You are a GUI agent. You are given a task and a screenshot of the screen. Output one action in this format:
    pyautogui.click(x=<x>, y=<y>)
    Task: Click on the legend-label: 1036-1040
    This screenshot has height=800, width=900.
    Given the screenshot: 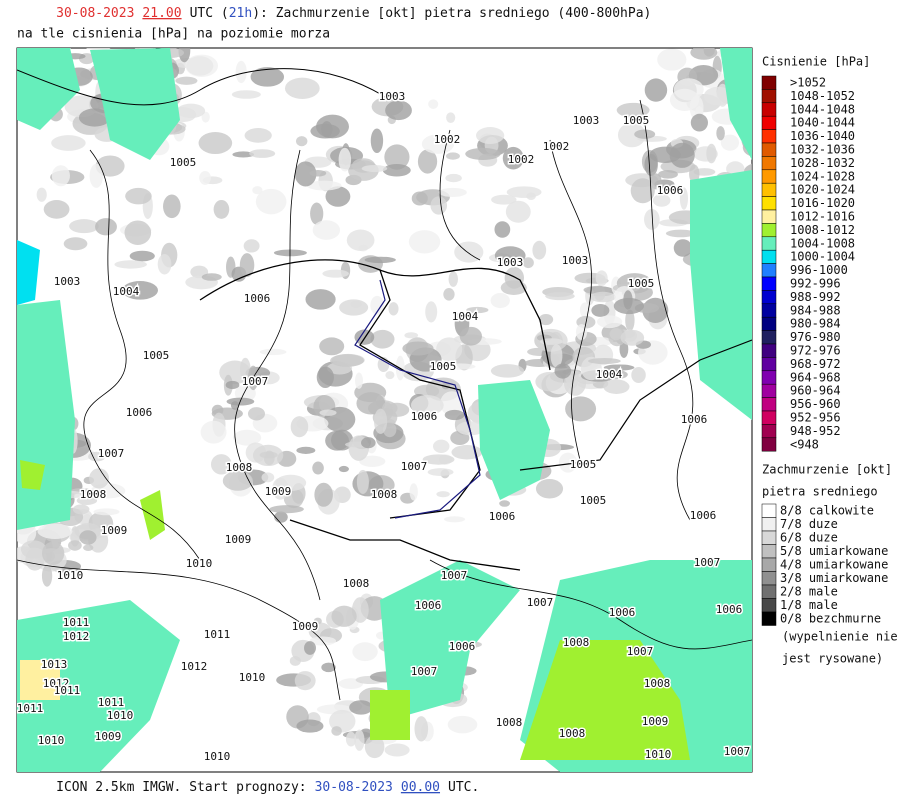 What is the action you would take?
    pyautogui.click(x=822, y=136)
    